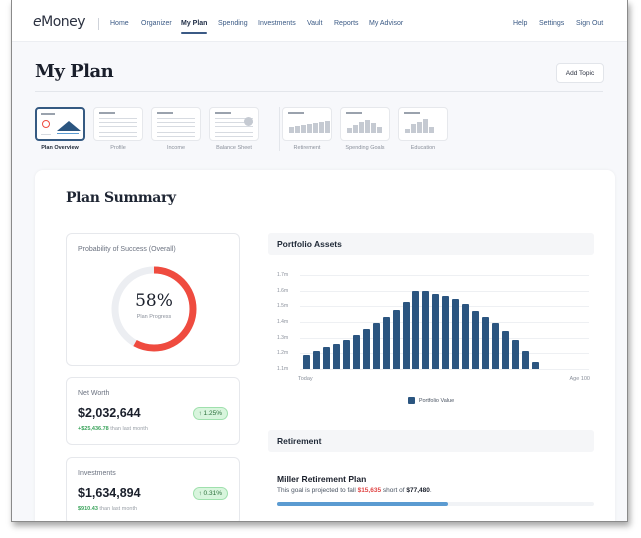 This screenshot has width=641, height=538. I want to click on y-tick-label: 1.2m, so click(283, 353).